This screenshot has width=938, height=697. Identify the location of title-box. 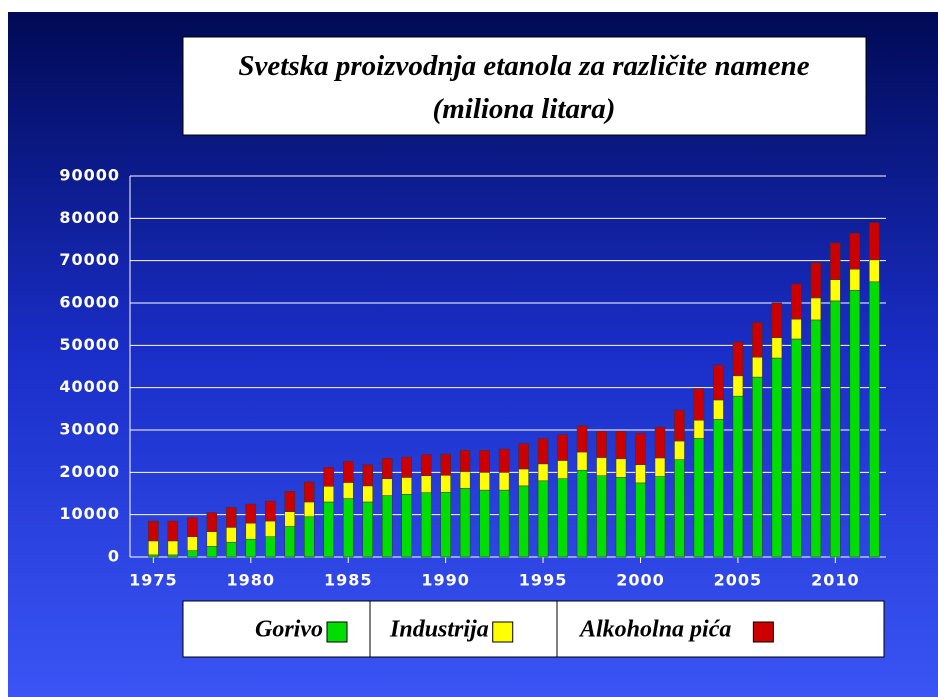
(524, 86).